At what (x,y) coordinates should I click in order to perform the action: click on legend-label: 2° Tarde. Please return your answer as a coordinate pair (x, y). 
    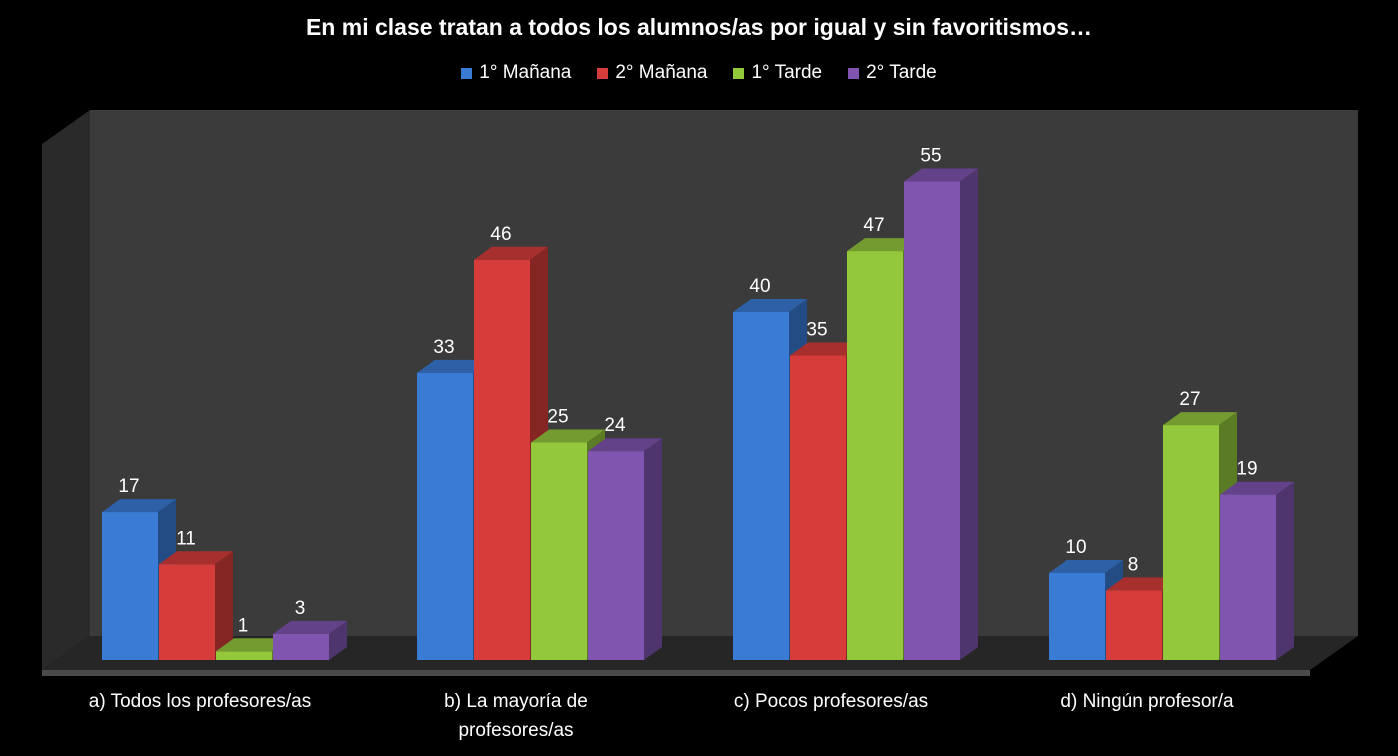
    Looking at the image, I should click on (901, 72).